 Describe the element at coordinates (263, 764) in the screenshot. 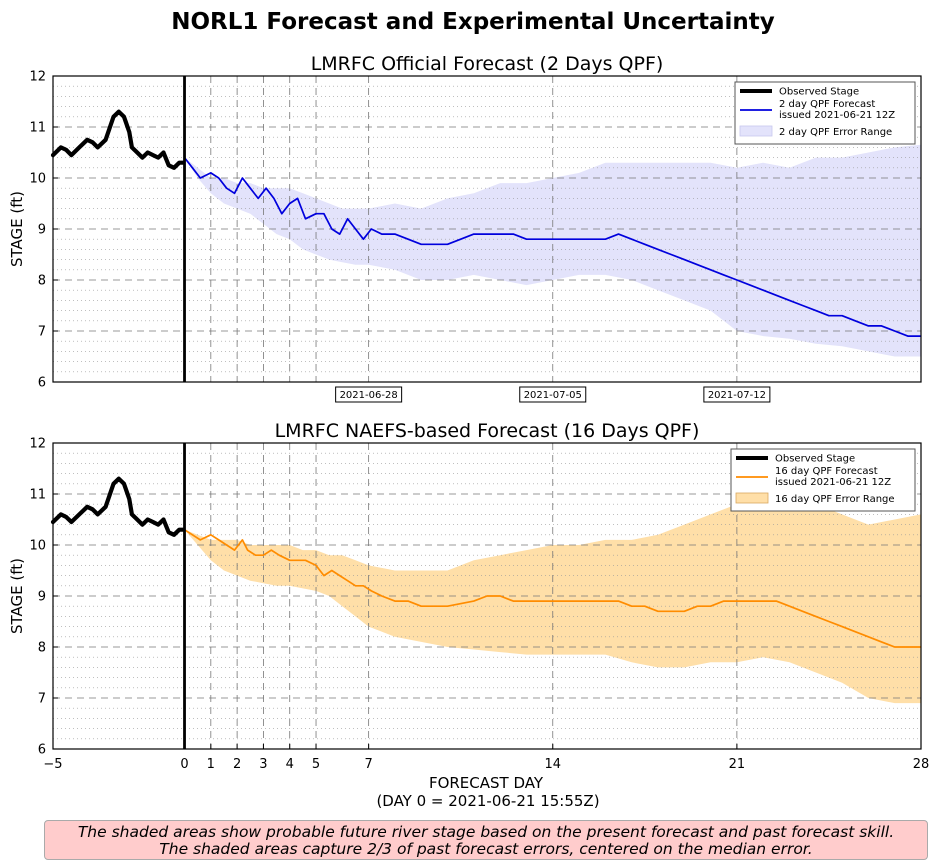

I see `naefs-x-tick-label: 3` at that location.